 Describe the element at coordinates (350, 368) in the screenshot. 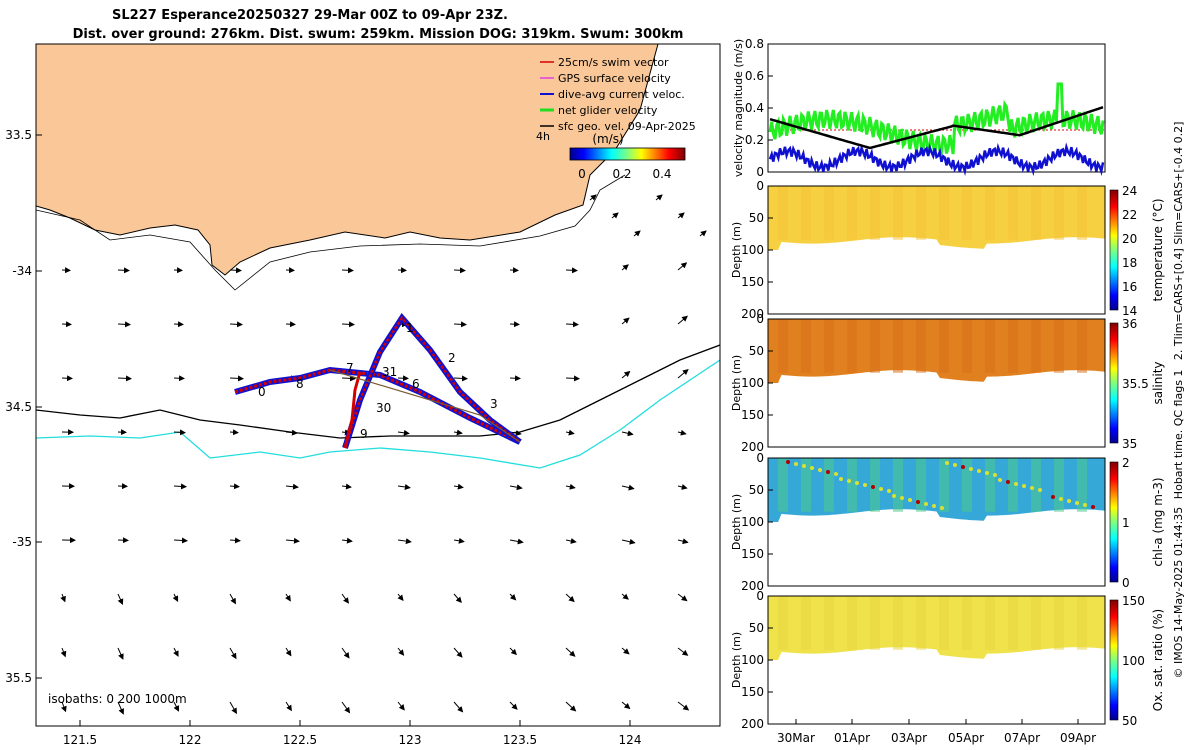

I see `waypoint-7: 7` at that location.